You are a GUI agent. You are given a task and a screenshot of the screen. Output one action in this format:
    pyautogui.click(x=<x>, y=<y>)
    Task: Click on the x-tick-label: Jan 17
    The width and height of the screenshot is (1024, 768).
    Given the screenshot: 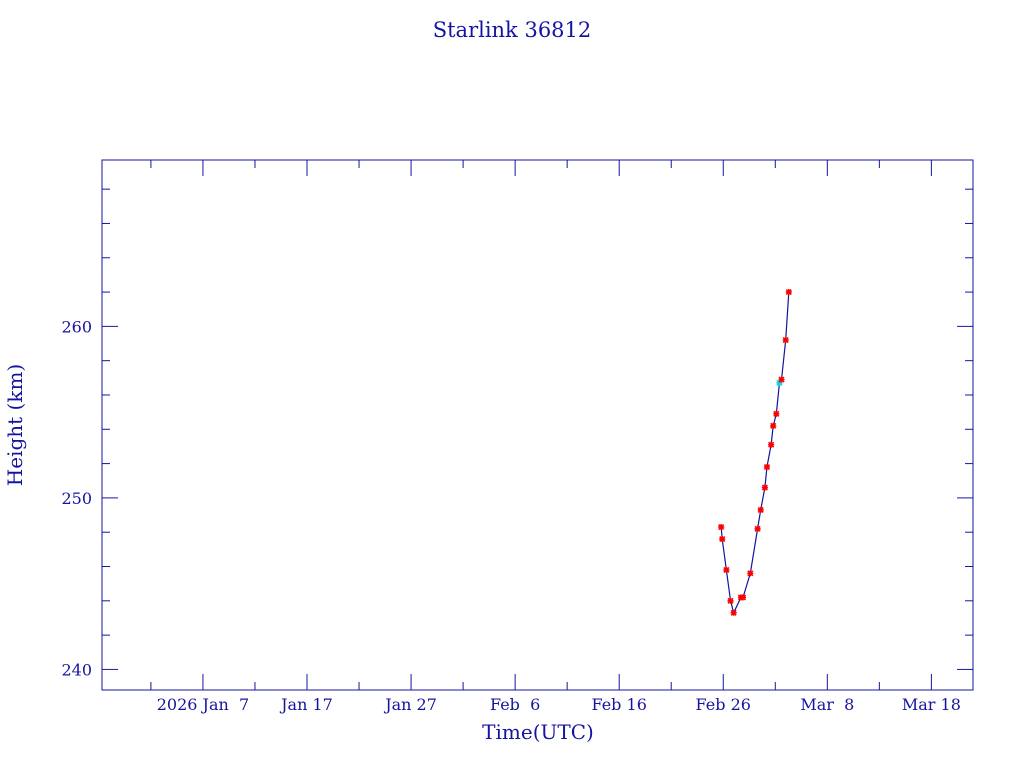 What is the action you would take?
    pyautogui.click(x=306, y=704)
    